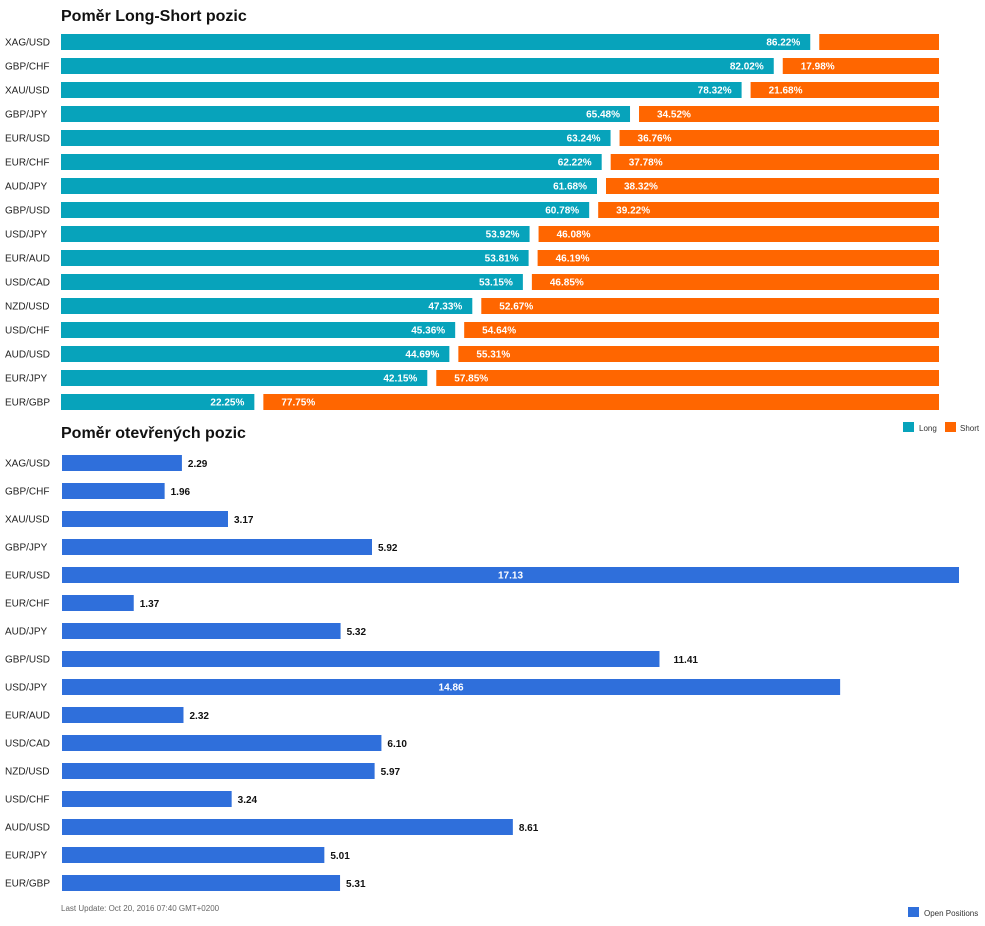 The image size is (985, 926). I want to click on long-short-chart-title: Poměr Long-Short pozic, so click(154, 16).